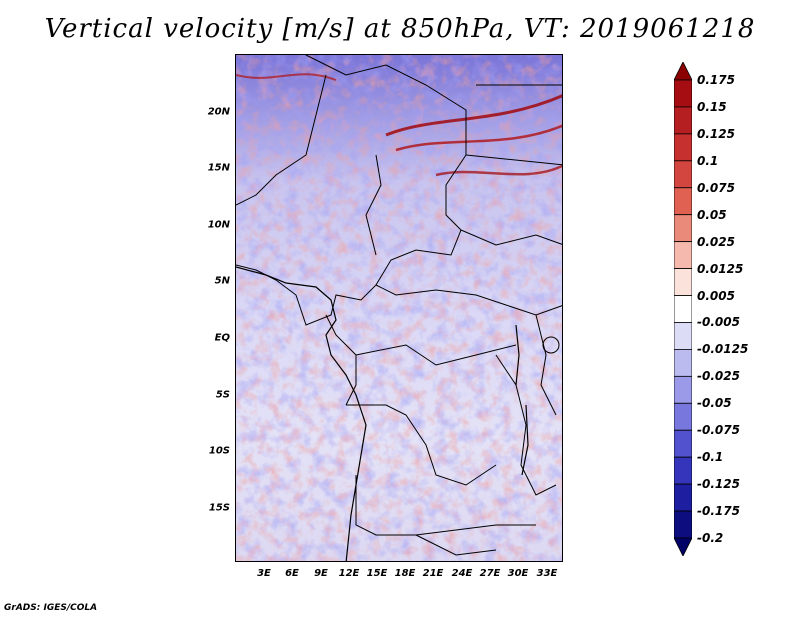 This screenshot has height=618, width=800. I want to click on colorbar-label: 0.005, so click(716, 295).